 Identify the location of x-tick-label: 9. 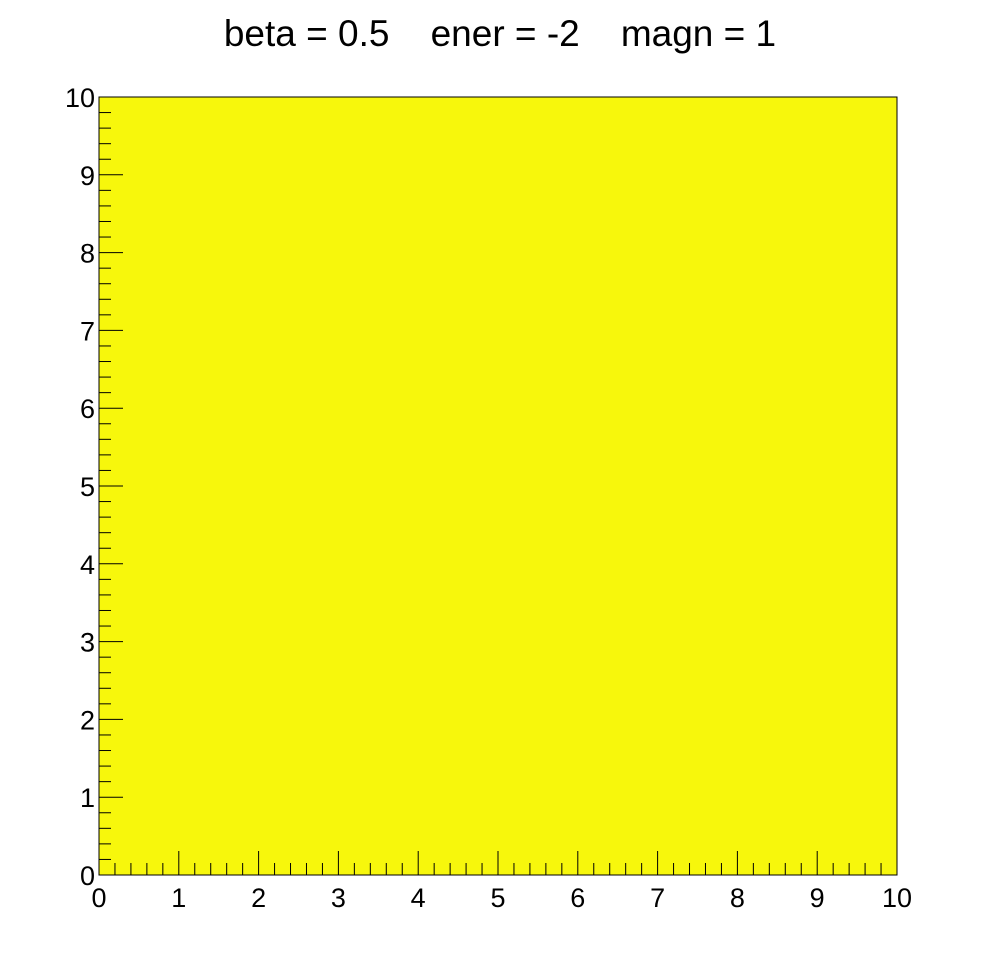
(817, 898).